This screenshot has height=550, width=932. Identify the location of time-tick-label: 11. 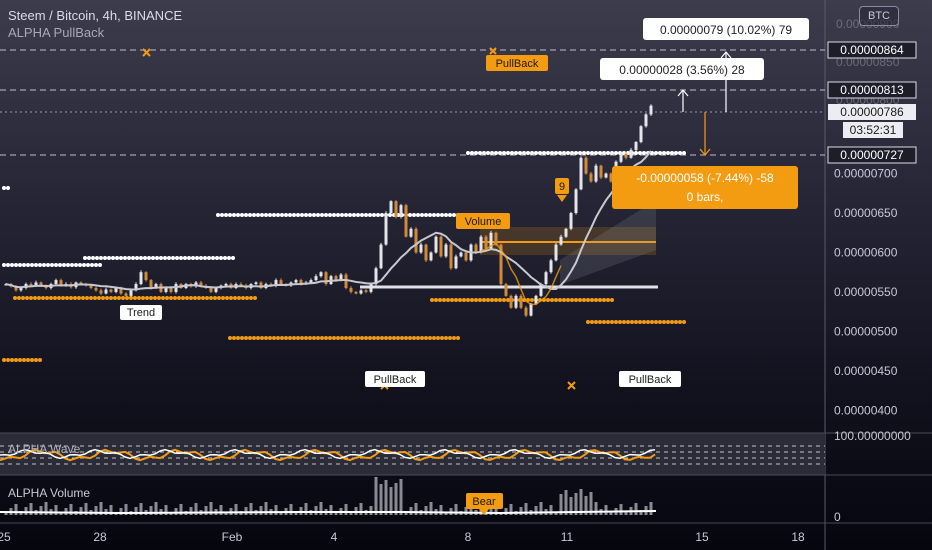
(567, 537).